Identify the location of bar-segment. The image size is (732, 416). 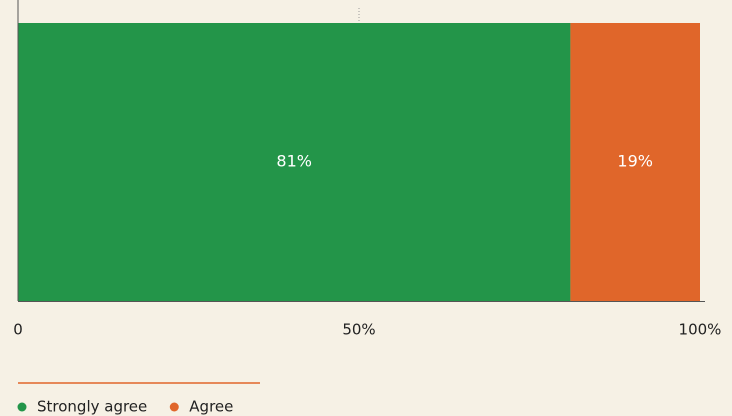
(635, 162).